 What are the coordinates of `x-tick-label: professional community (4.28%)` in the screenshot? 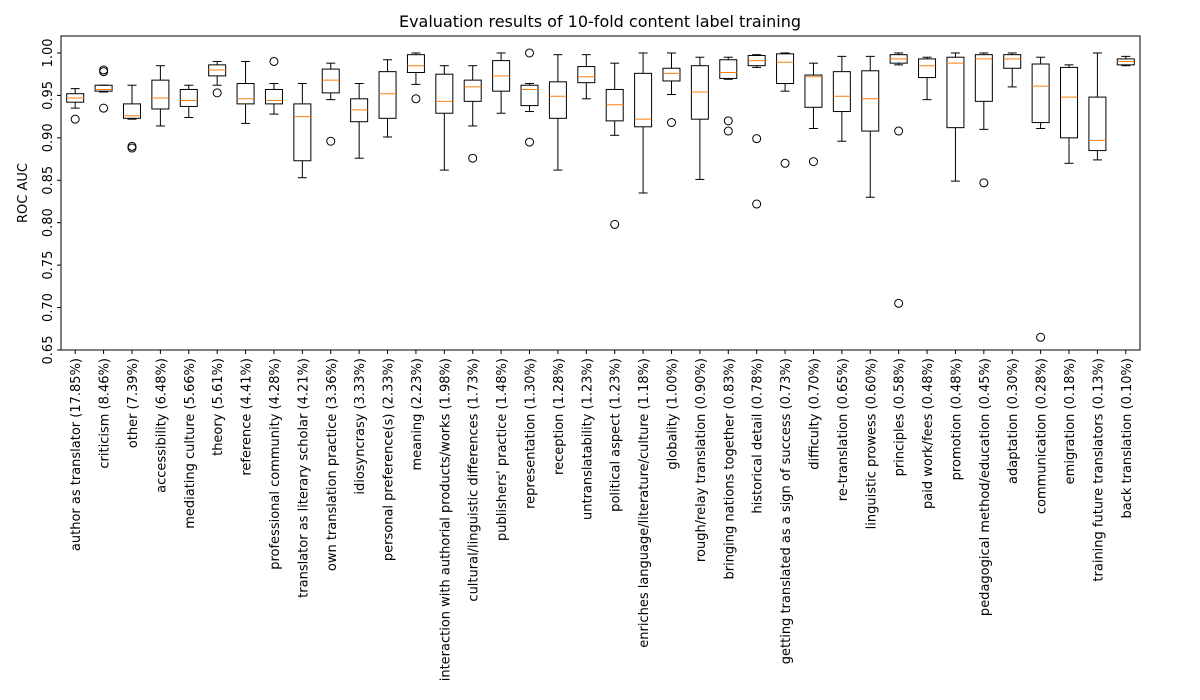 It's located at (275, 464).